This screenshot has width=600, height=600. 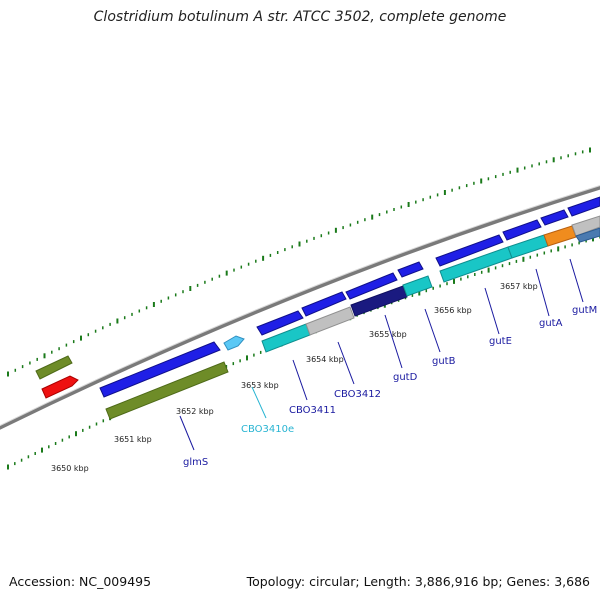 I want to click on kbp-label: 3653 kbp, so click(x=260, y=385).